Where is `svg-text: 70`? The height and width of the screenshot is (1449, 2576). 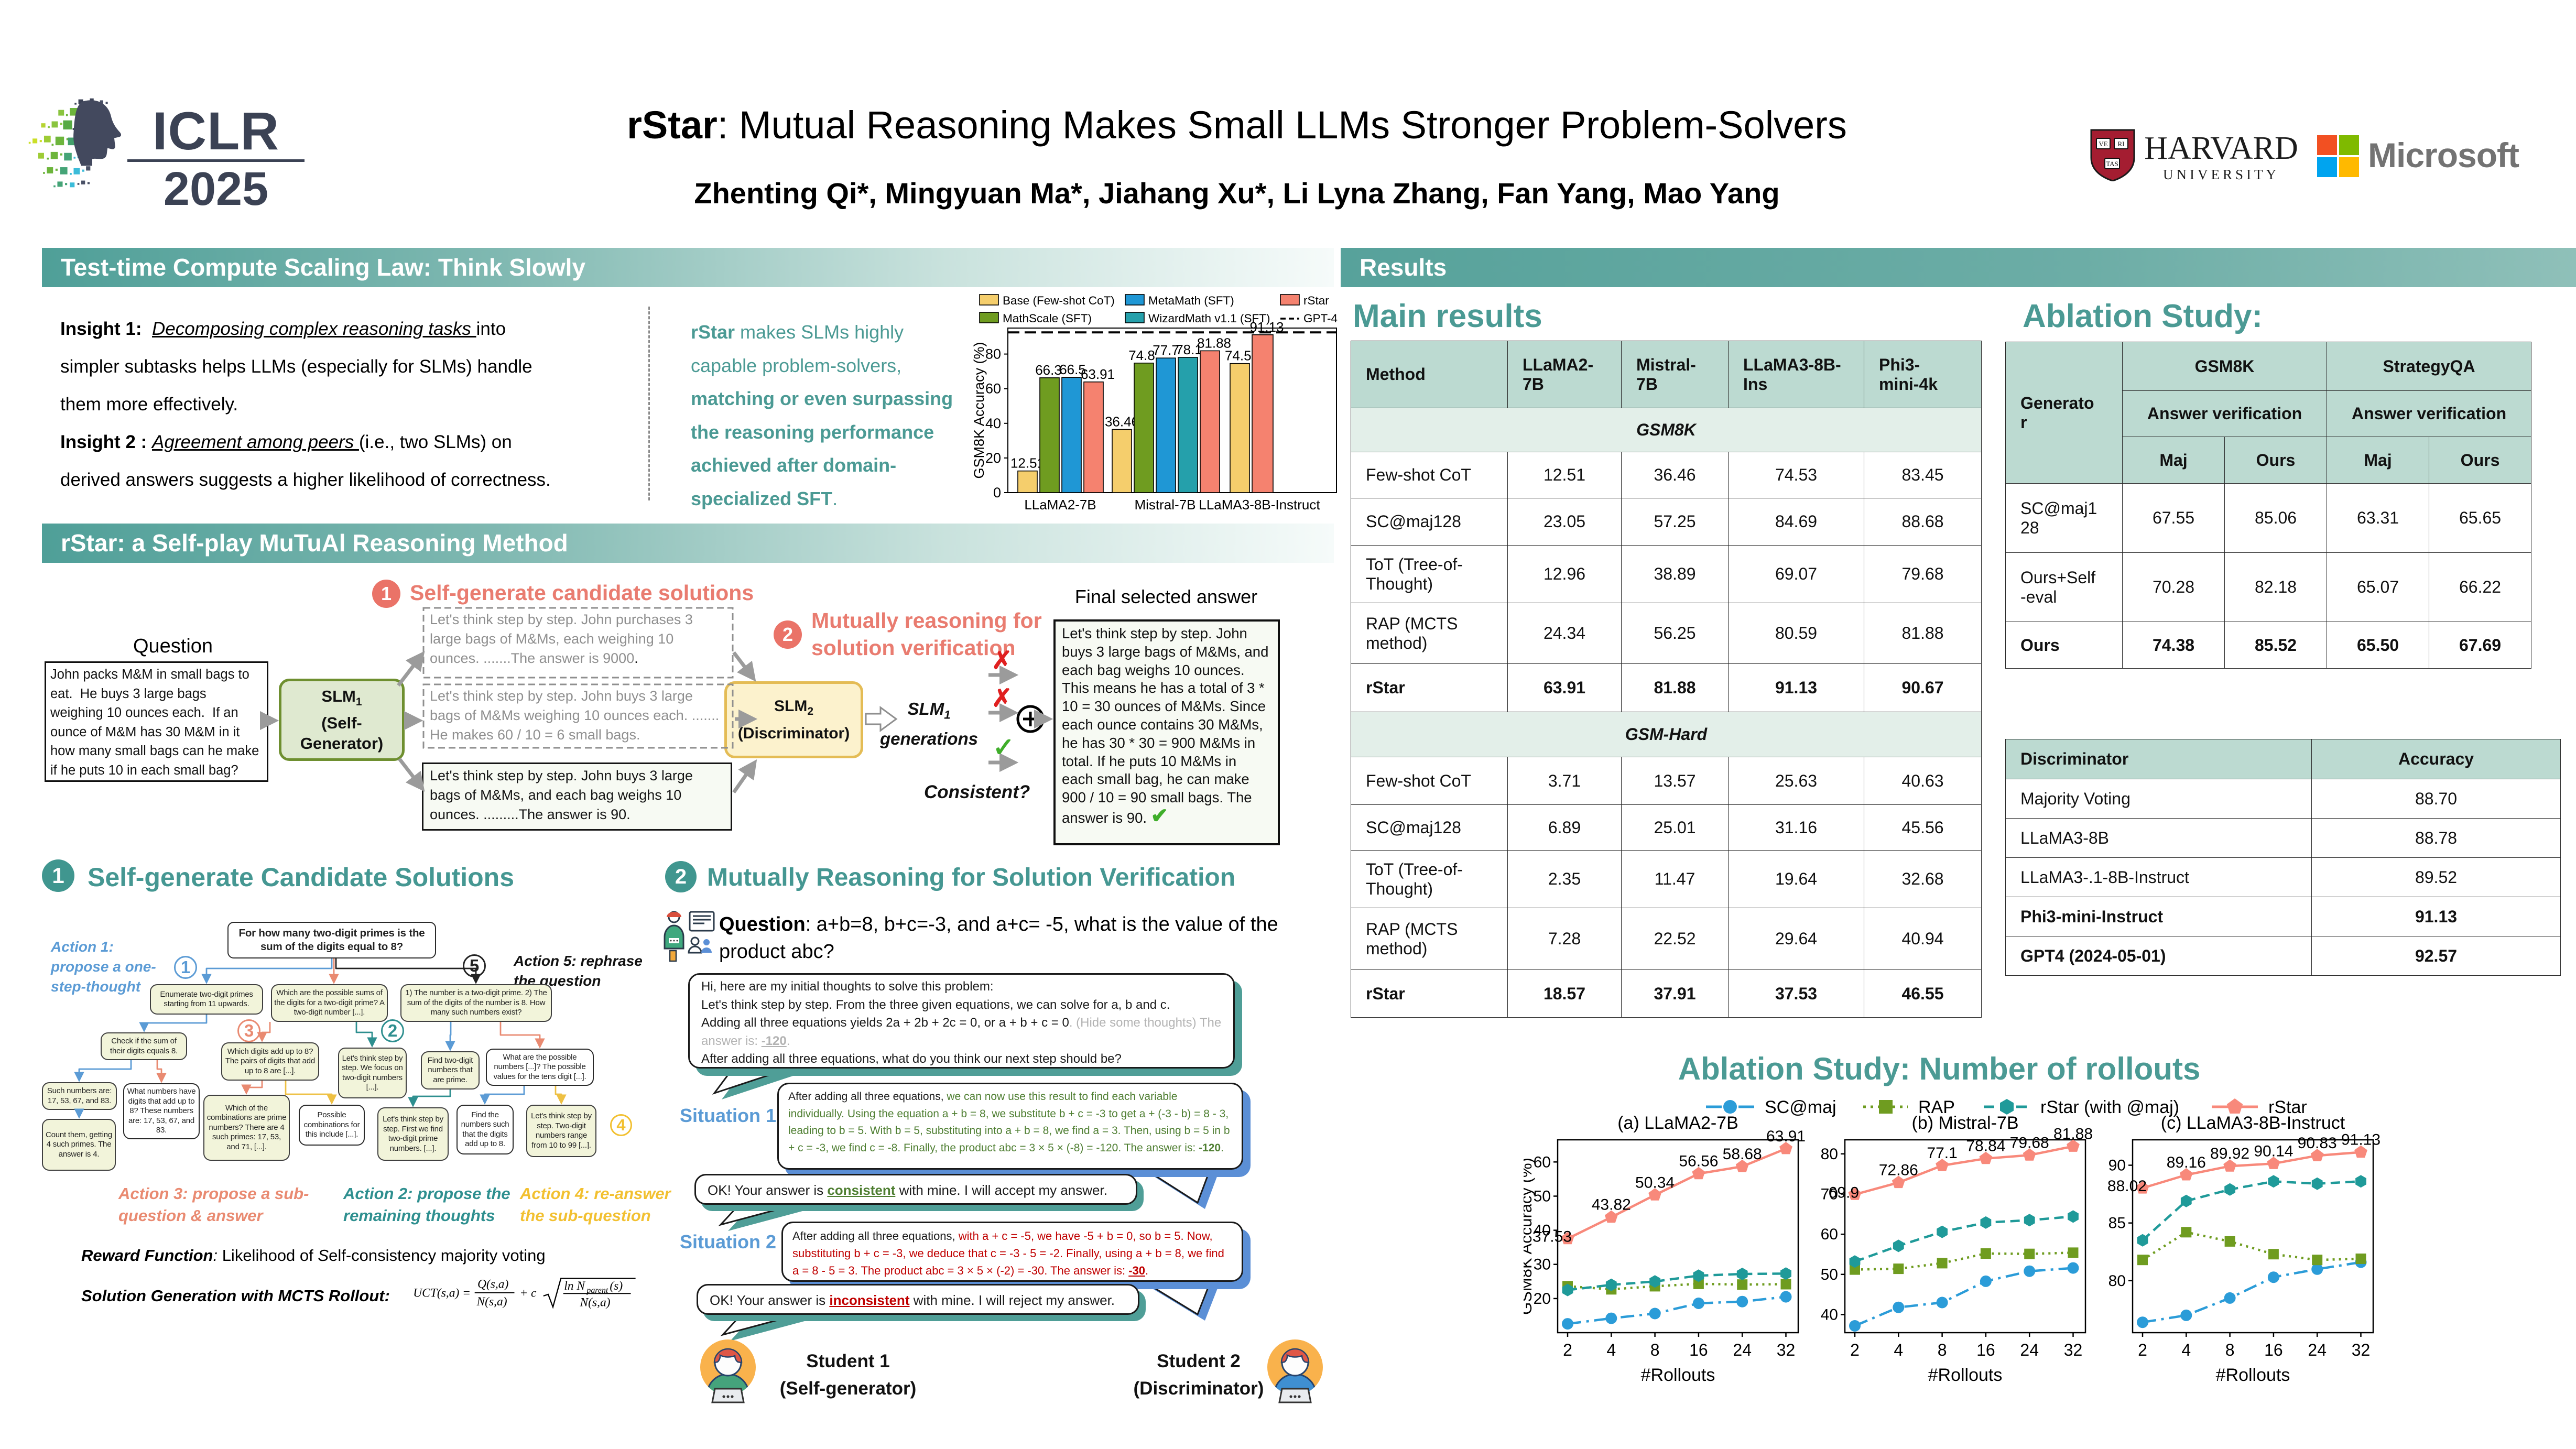
svg-text: 70 is located at coordinates (1829, 1194).